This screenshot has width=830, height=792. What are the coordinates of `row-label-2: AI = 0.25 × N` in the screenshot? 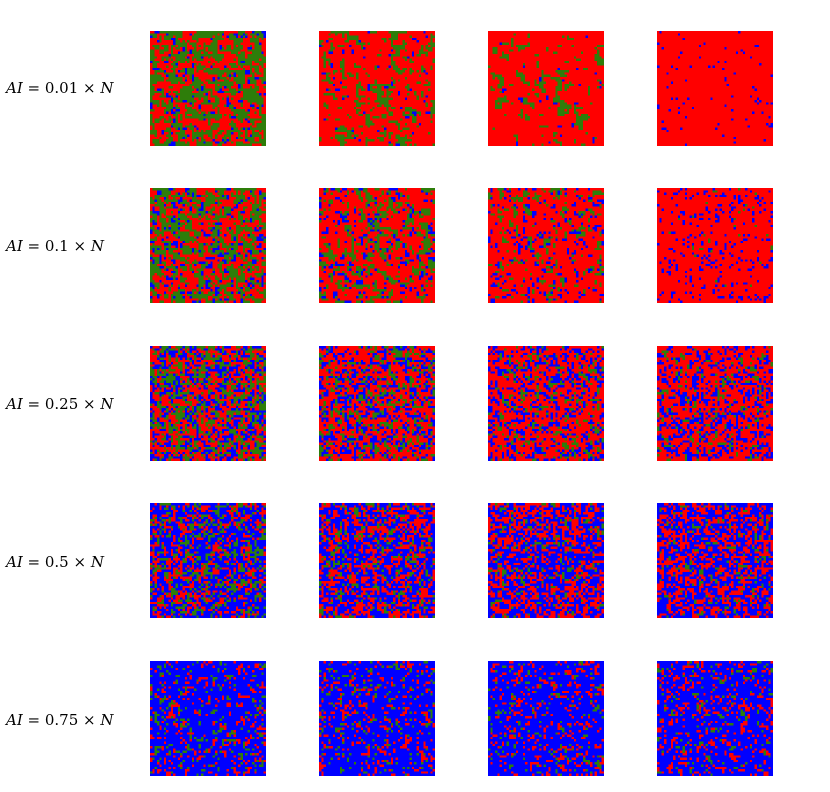 It's located at (60, 404).